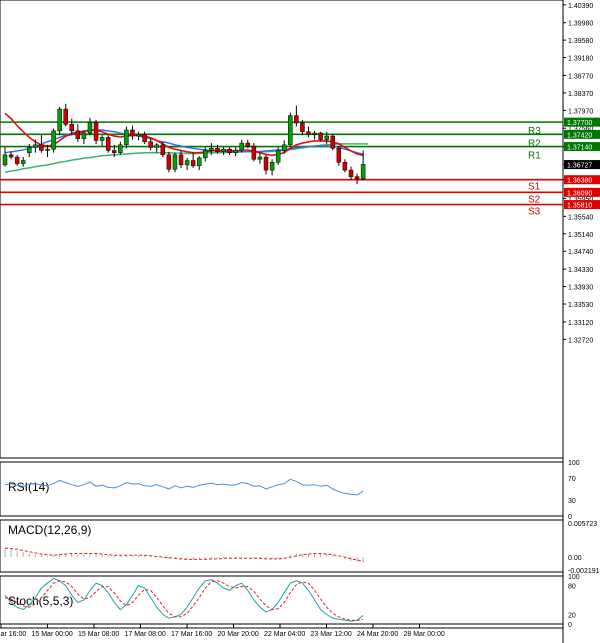  Describe the element at coordinates (579, 135) in the screenshot. I see `level-price-label: 1.37420` at that location.